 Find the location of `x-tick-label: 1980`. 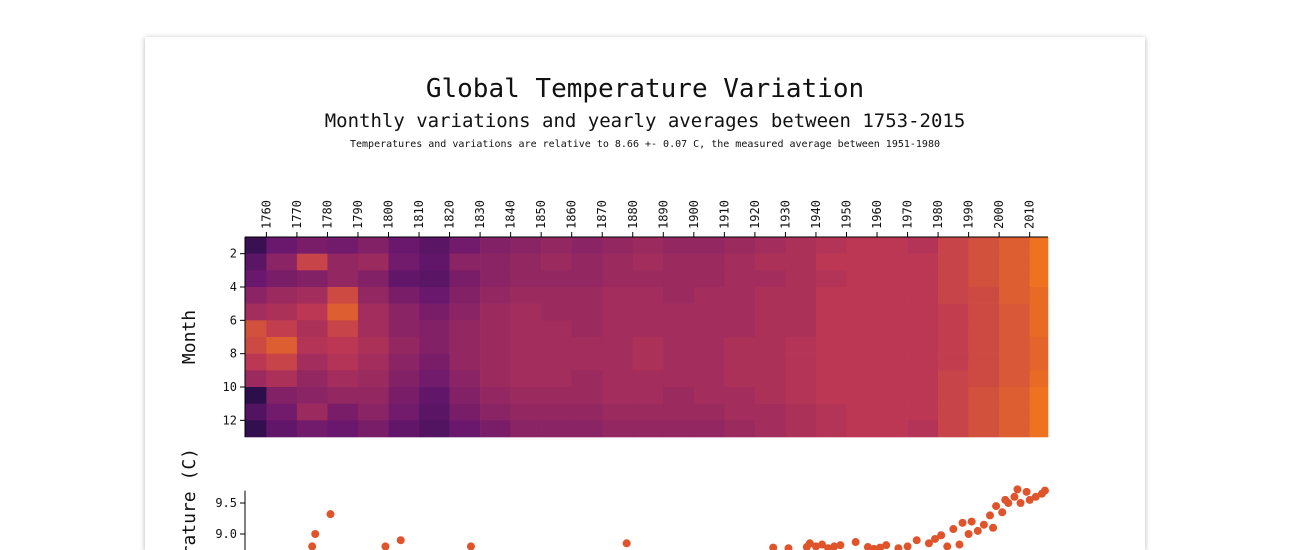

x-tick-label: 1980 is located at coordinates (938, 214).